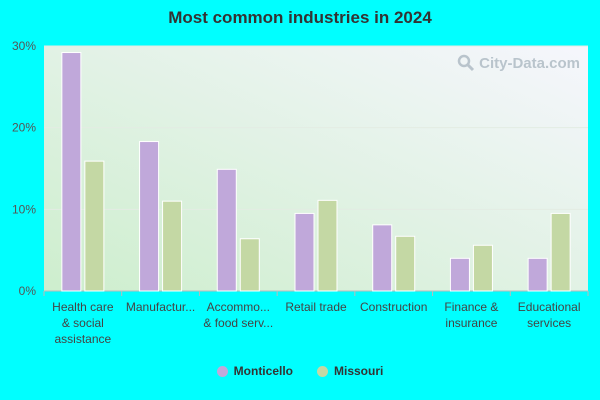 The image size is (600, 400). Describe the element at coordinates (24, 46) in the screenshot. I see `y-tick-label: 30%` at that location.